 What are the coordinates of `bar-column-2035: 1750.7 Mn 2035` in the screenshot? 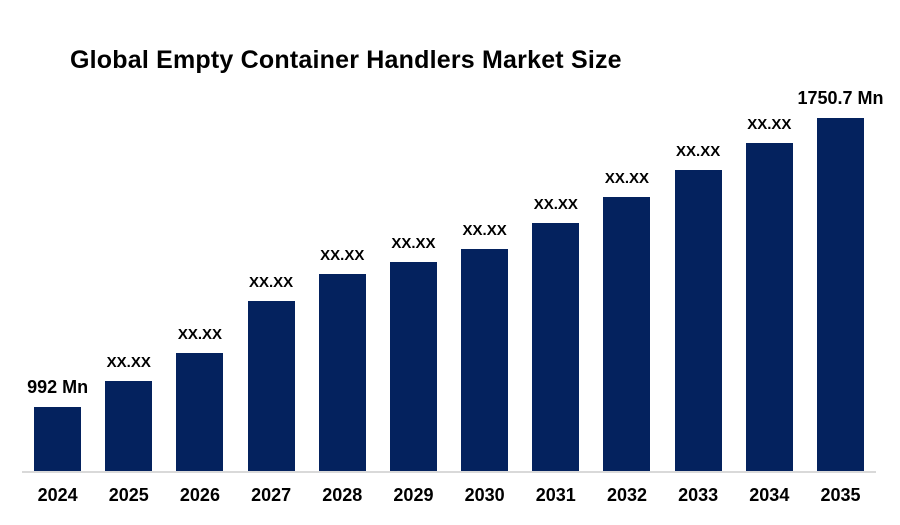 It's located at (840, 293).